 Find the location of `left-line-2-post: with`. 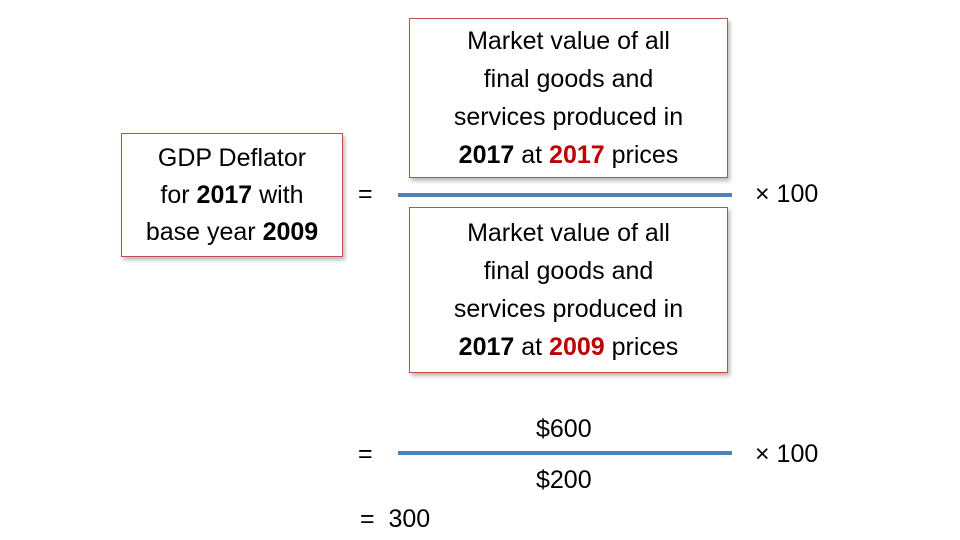

left-line-2-post: with is located at coordinates (278, 194).